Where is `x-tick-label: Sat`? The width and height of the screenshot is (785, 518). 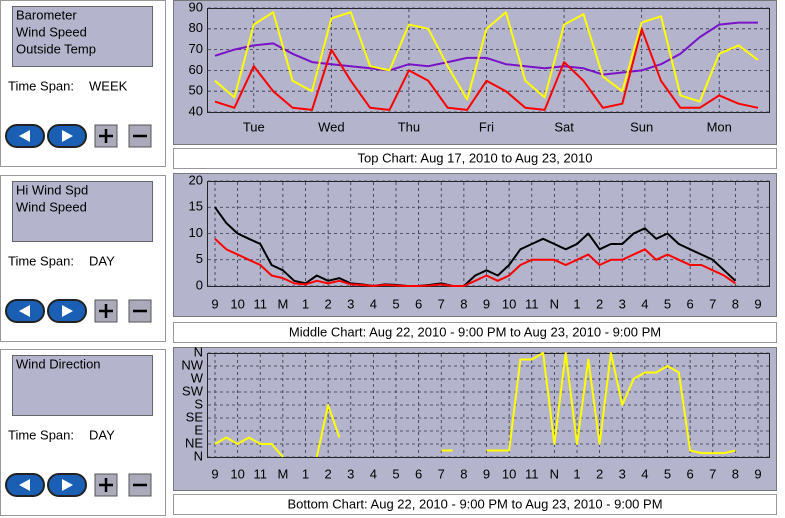 x-tick-label: Sat is located at coordinates (564, 126).